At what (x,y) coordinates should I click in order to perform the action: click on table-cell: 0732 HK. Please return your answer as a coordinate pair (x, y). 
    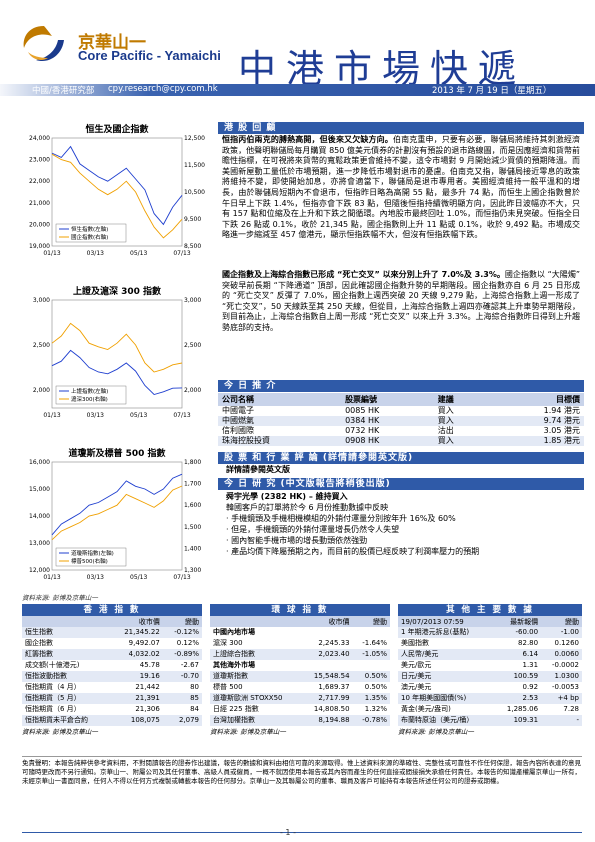
    Looking at the image, I should click on (362, 430).